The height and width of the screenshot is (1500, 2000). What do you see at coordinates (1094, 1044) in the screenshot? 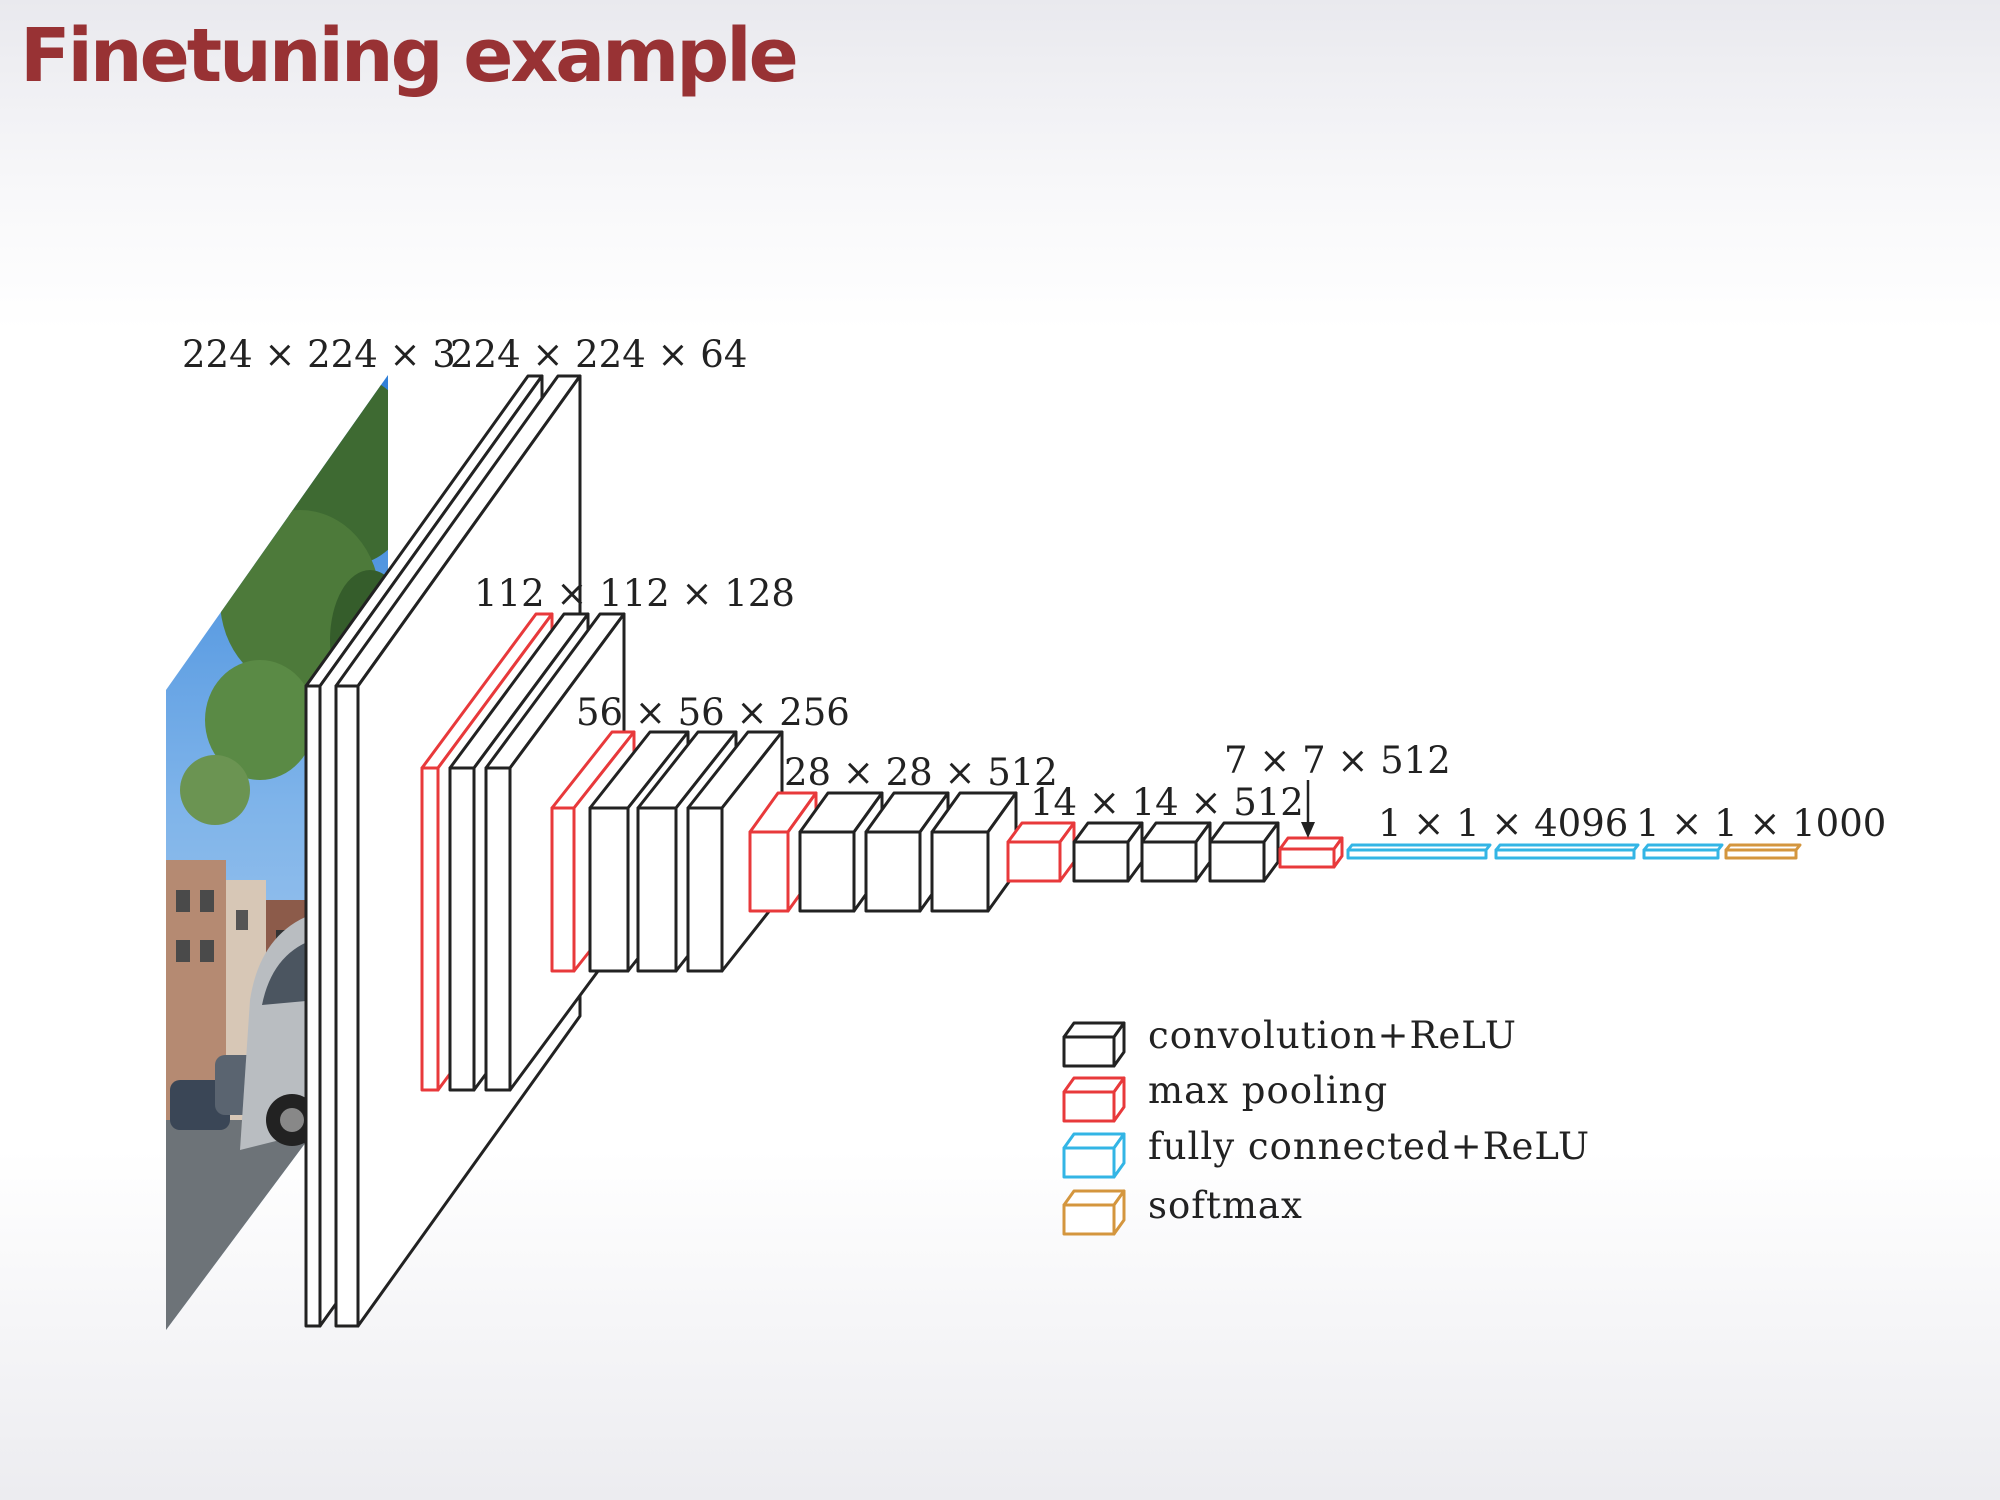
I see `legend-conv-swatch` at bounding box center [1094, 1044].